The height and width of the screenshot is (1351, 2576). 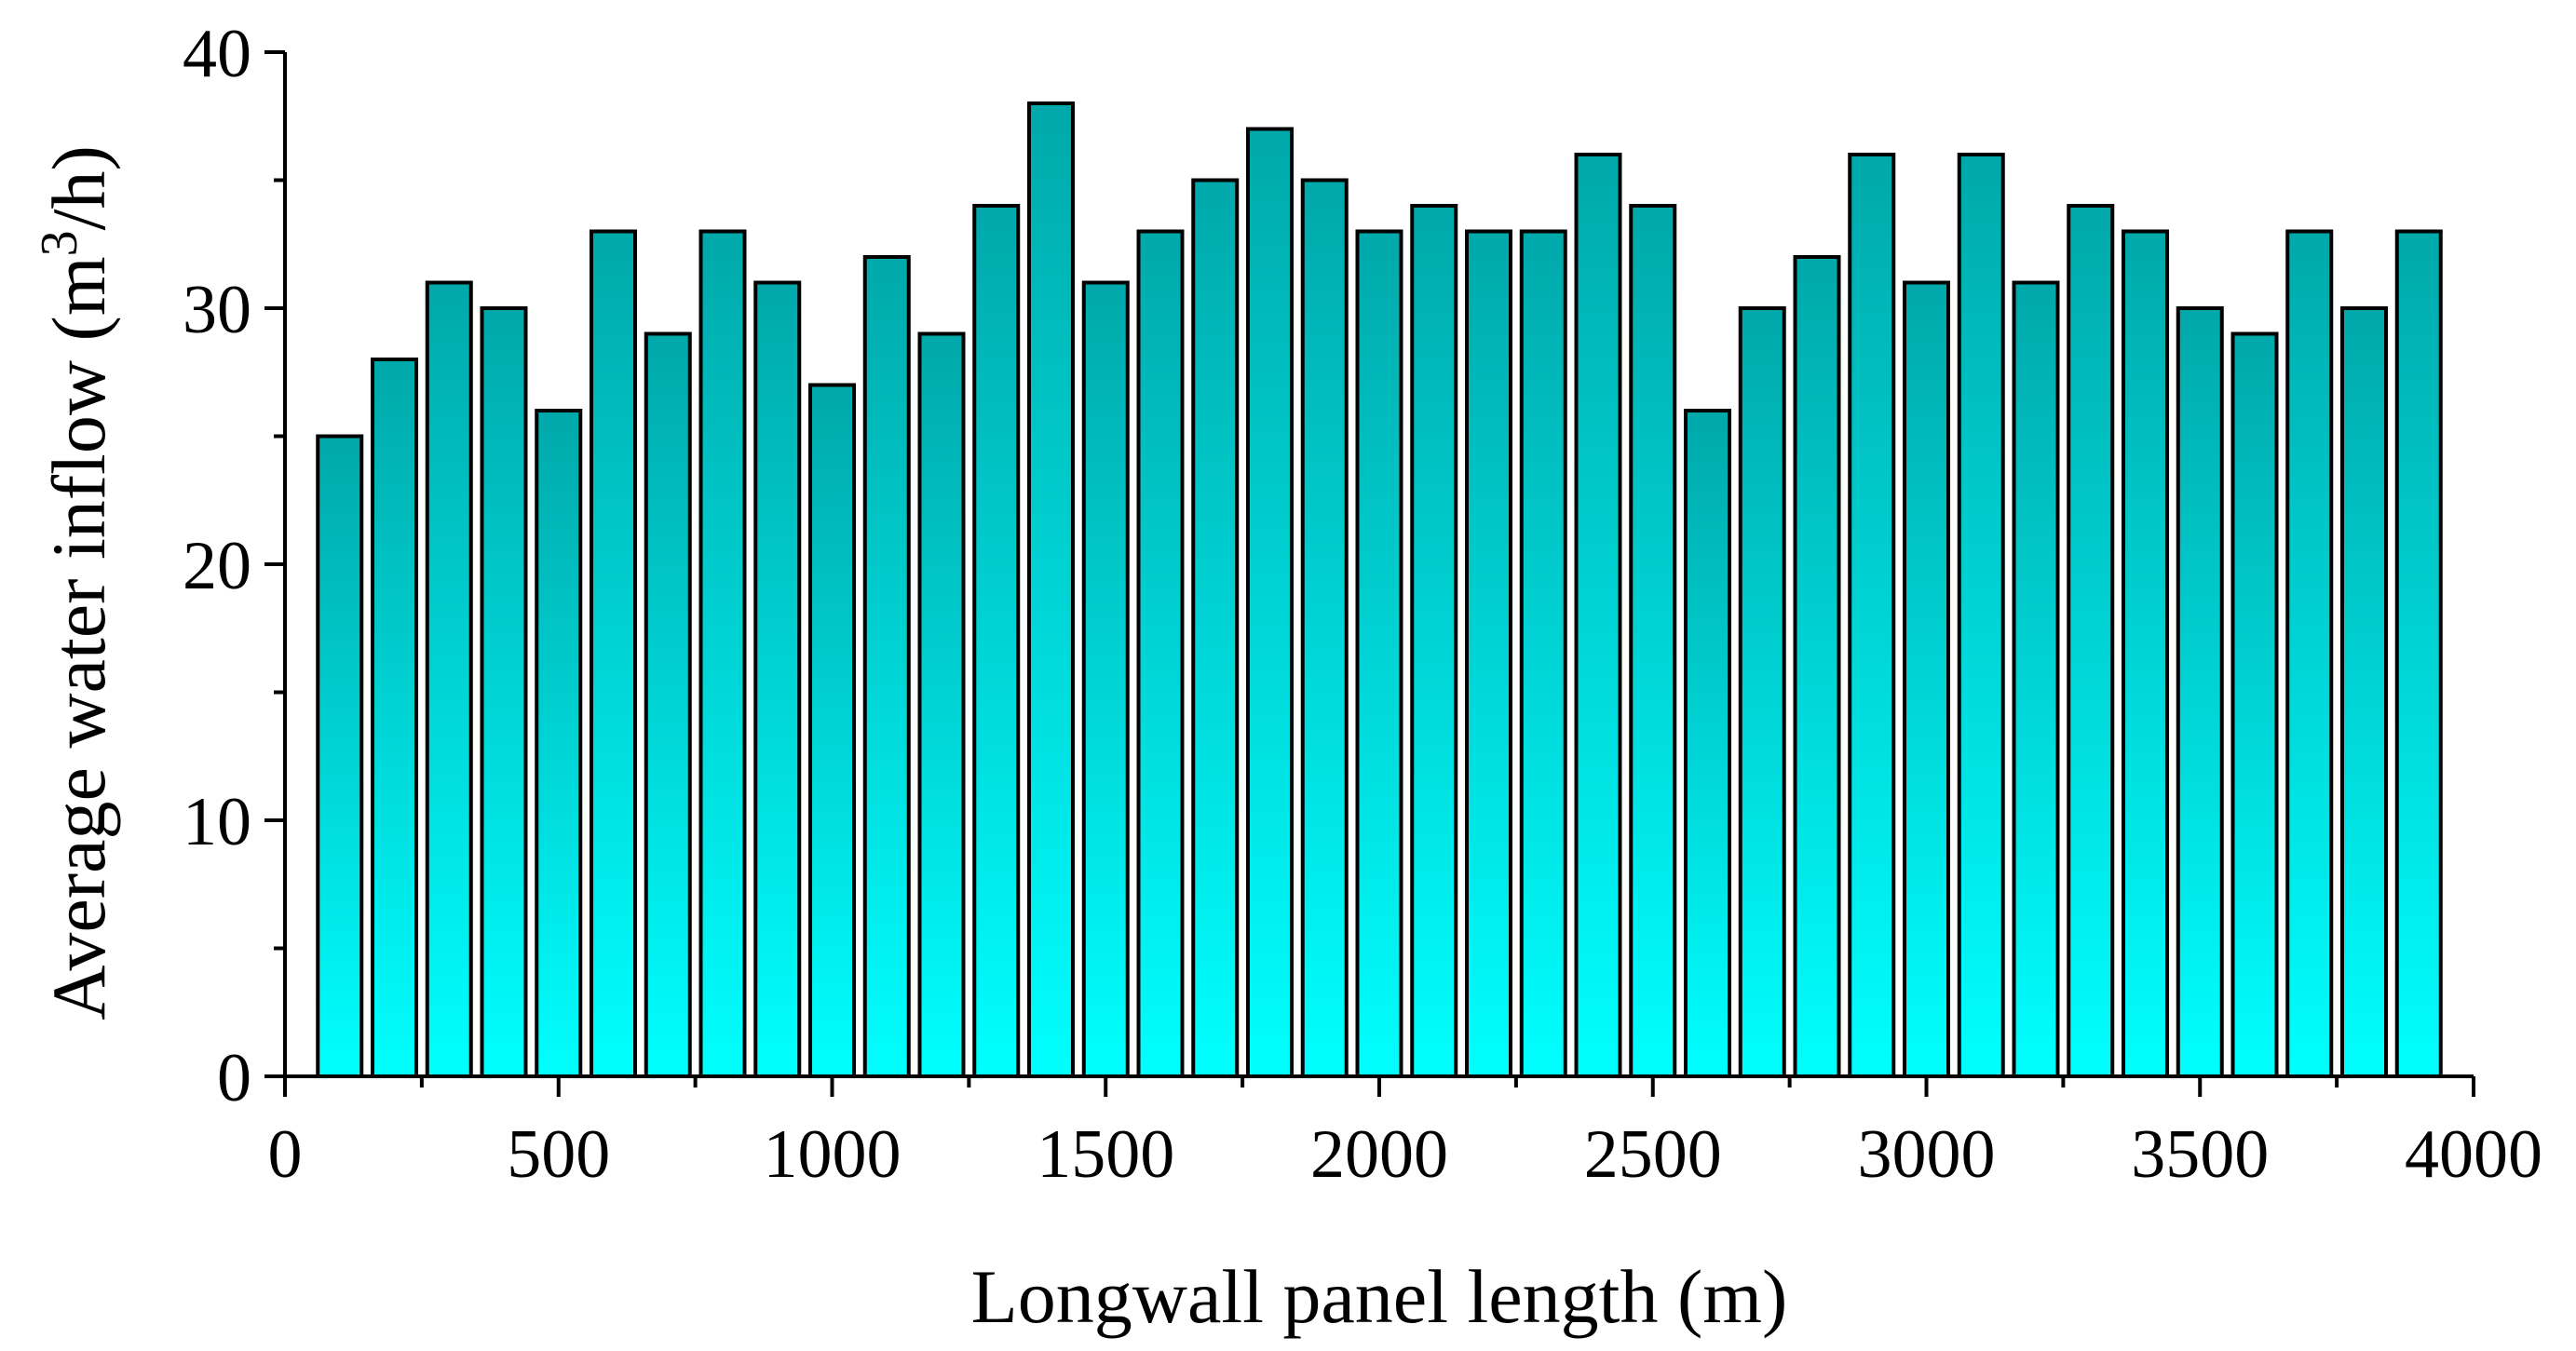 I want to click on x-tick-label: 0, so click(x=285, y=1154).